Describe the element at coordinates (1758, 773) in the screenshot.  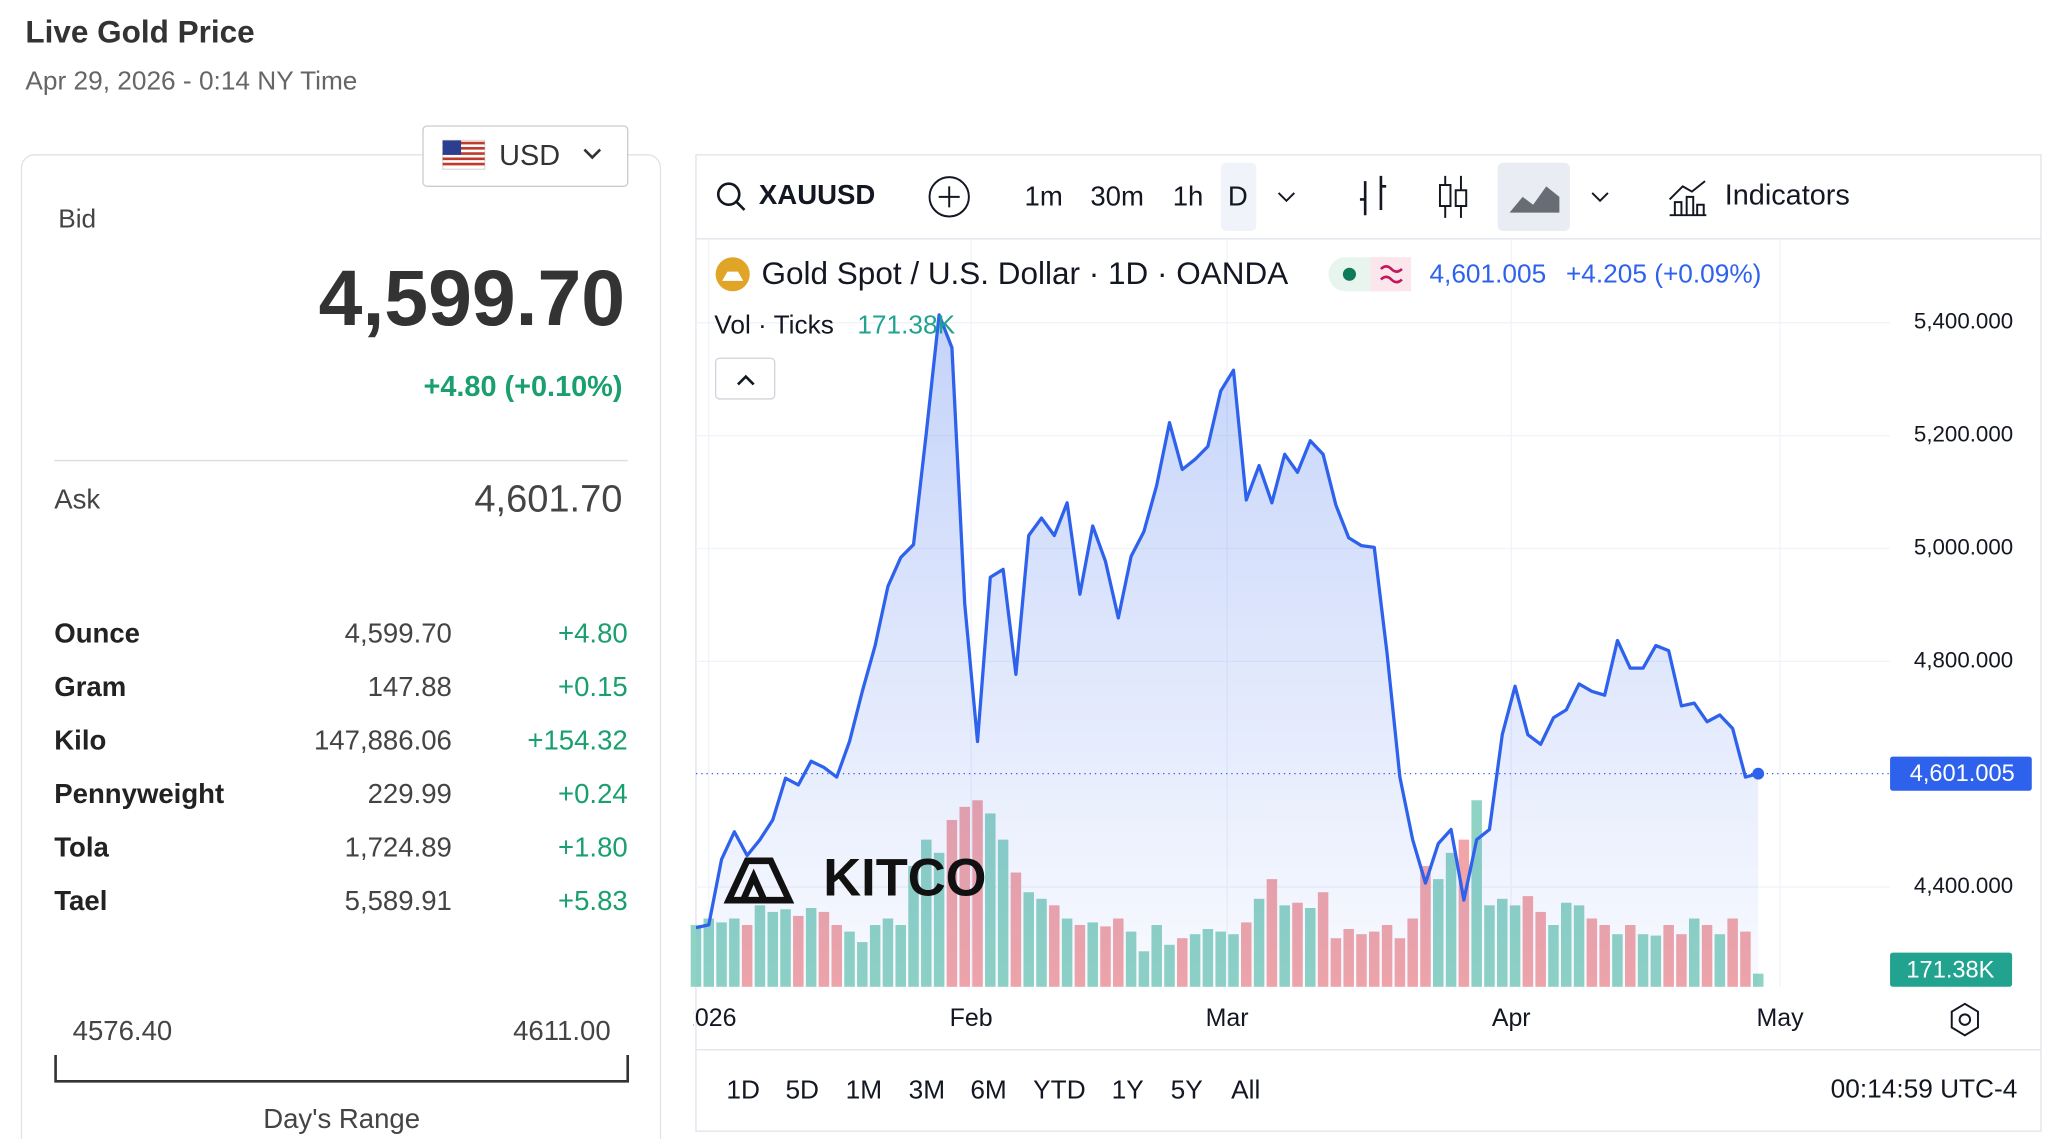
I see `last-point` at that location.